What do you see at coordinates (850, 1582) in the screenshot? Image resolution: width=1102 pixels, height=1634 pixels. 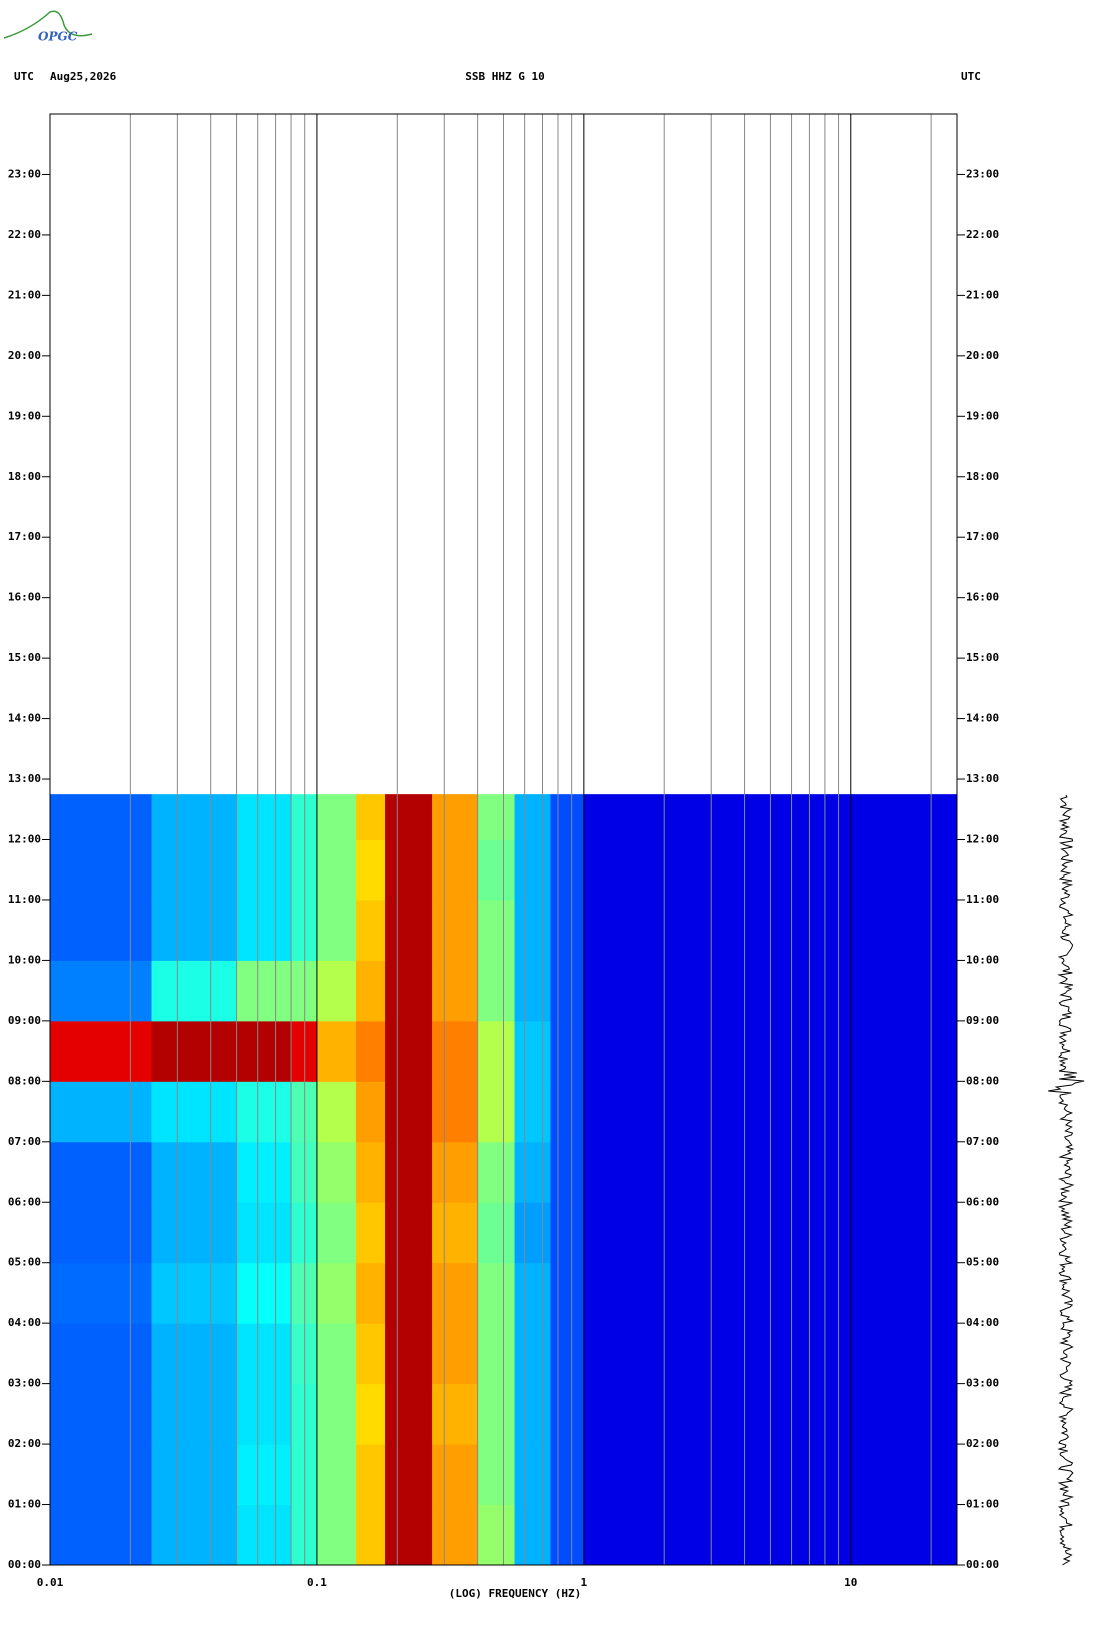 I see `x-tick-label: 10` at bounding box center [850, 1582].